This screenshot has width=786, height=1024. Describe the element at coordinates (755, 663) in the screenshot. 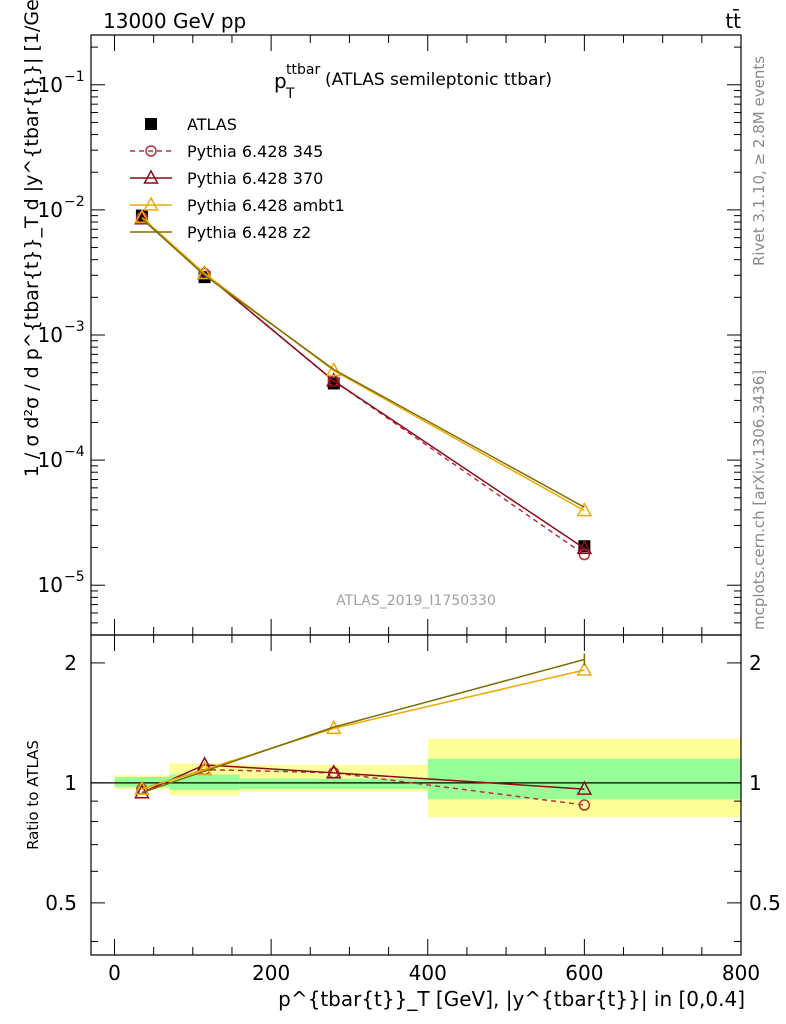

I see `ratio-y-tick-label-right: 2` at that location.